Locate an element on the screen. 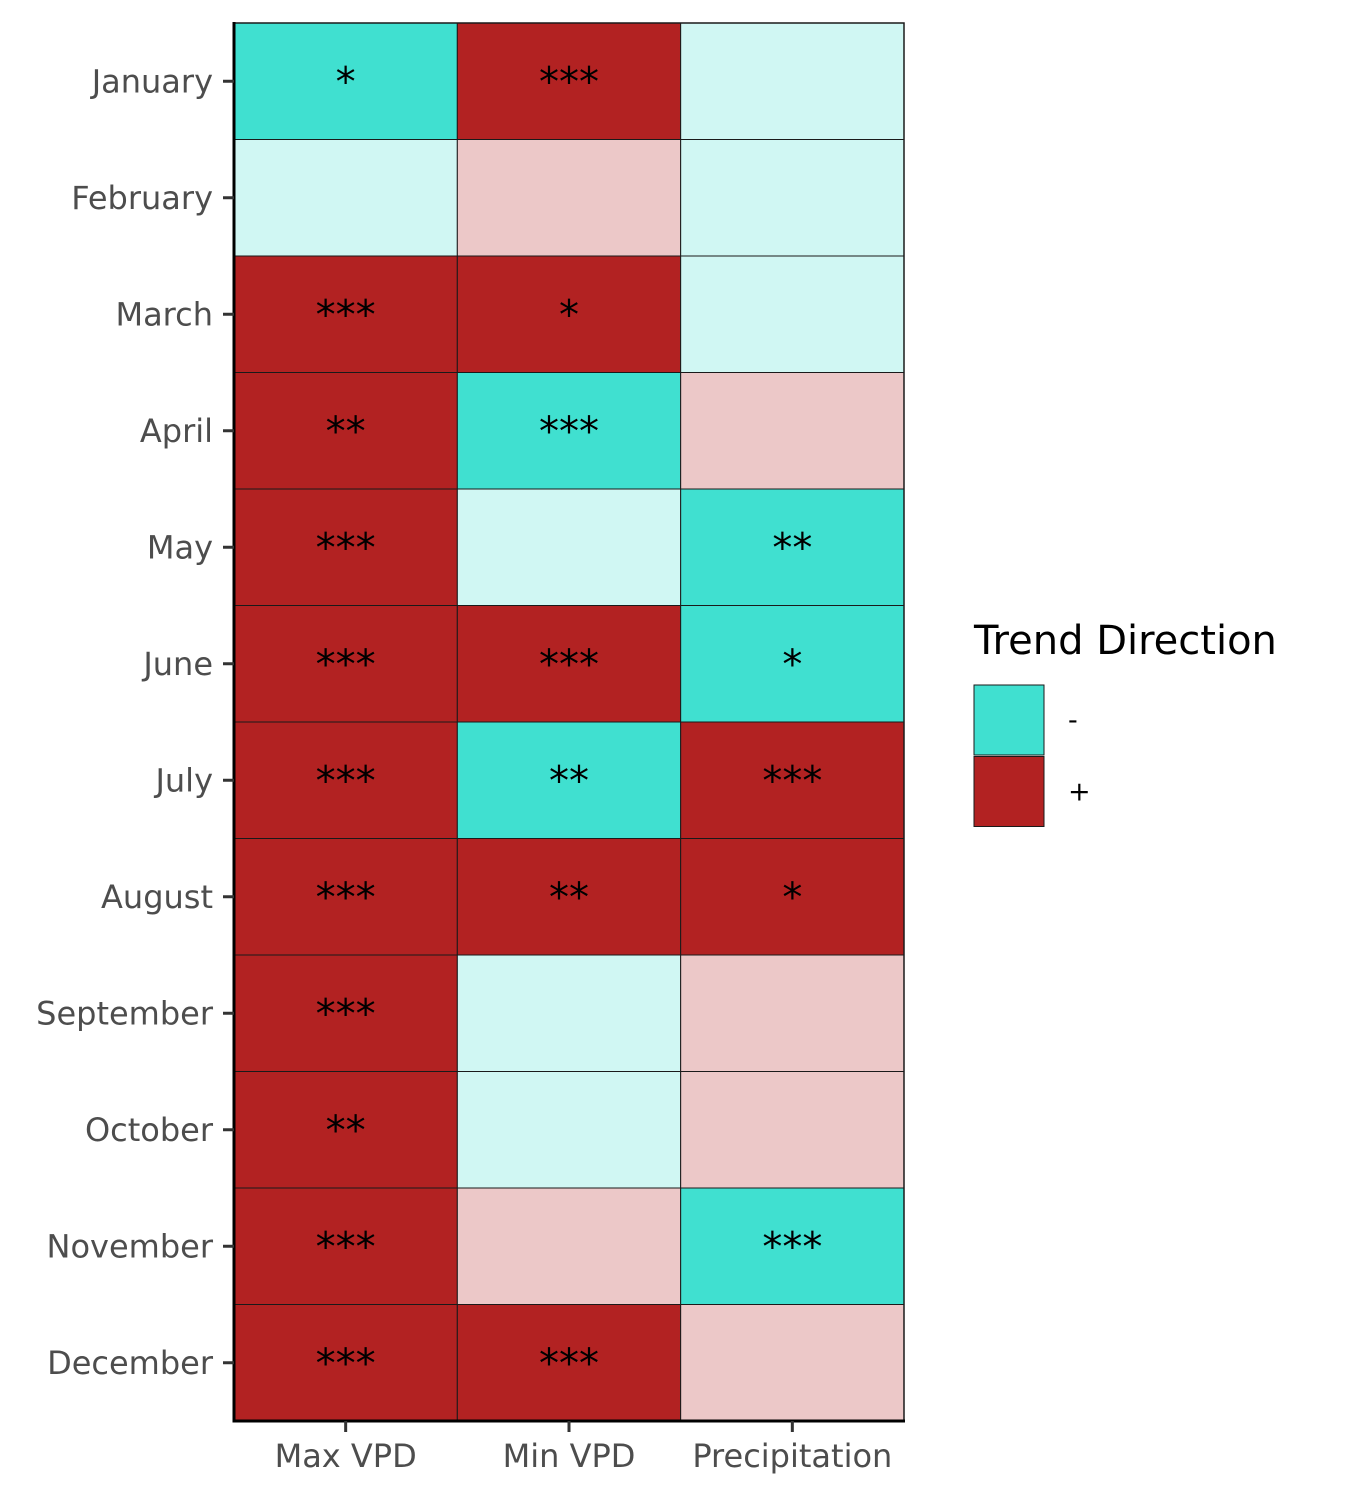 The width and height of the screenshot is (1350, 1500). significance-label-june-precipitation: * is located at coordinates (792, 665).